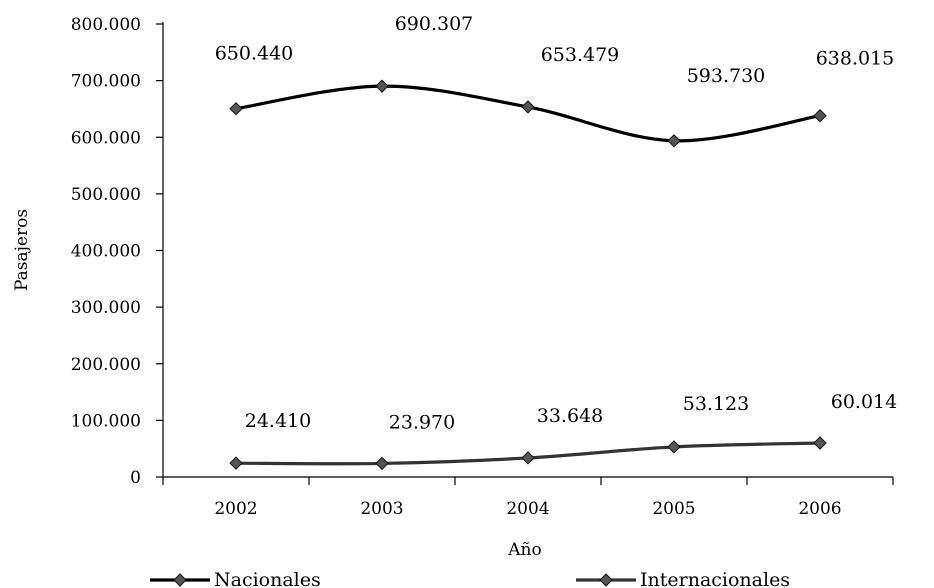 The image size is (934, 588). What do you see at coordinates (673, 509) in the screenshot?
I see `x-tick-label: 2005` at bounding box center [673, 509].